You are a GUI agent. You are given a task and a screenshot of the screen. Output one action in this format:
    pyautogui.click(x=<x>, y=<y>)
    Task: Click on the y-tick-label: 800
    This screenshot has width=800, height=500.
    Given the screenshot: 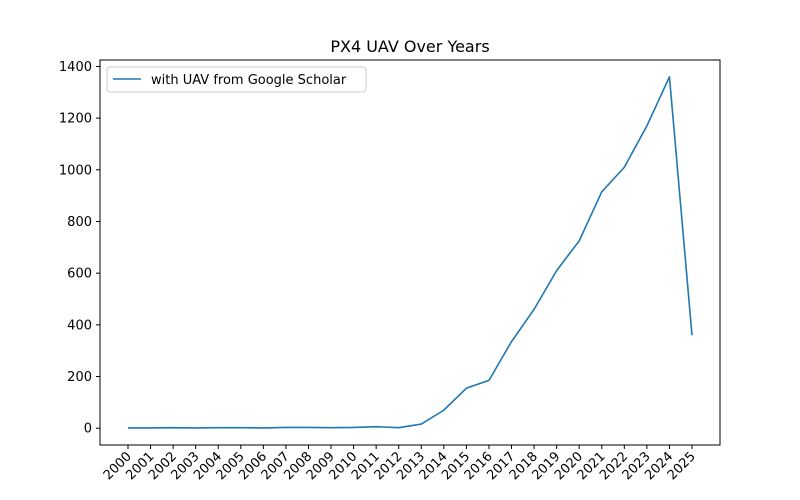 What is the action you would take?
    pyautogui.click(x=79, y=222)
    